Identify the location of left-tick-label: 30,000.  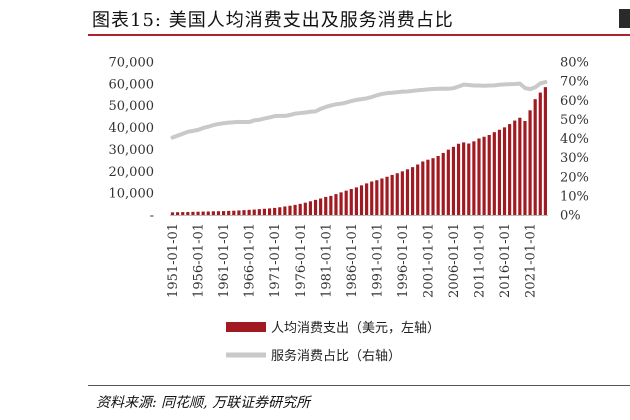
(132, 150).